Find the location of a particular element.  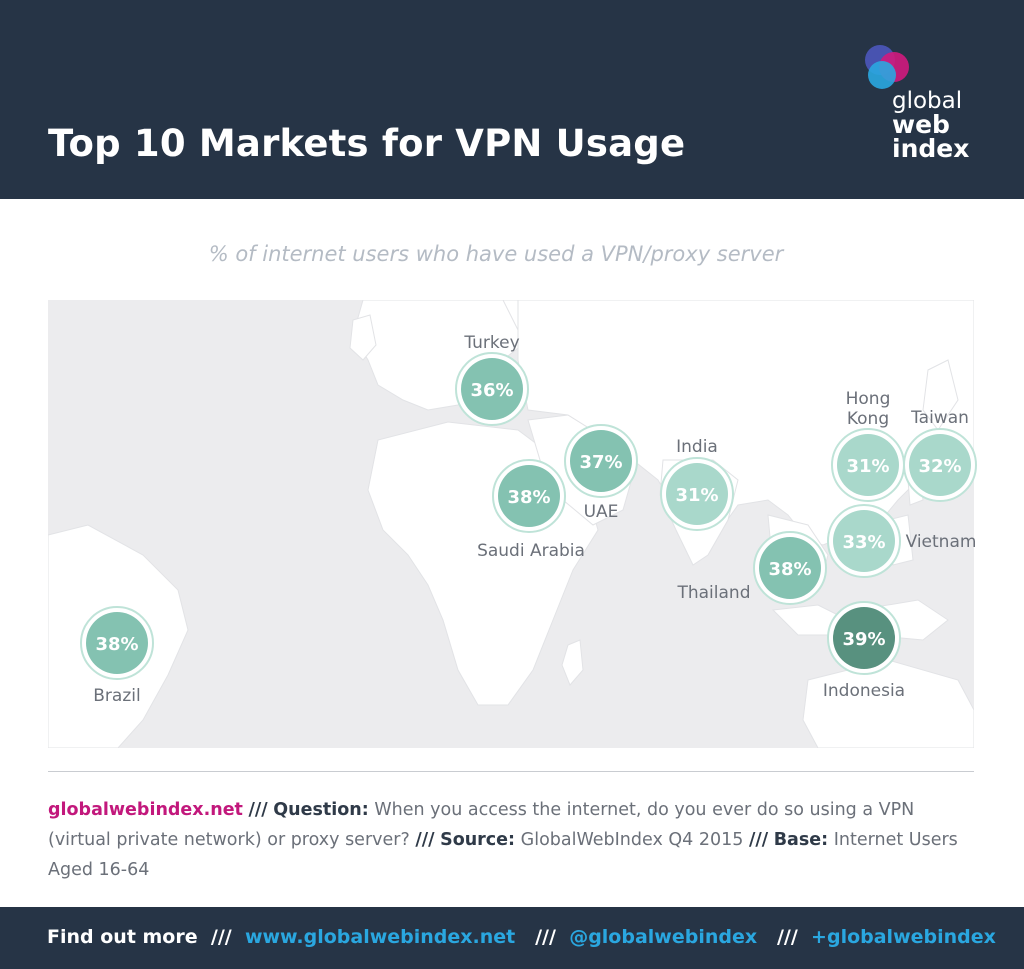

value-label-brazil: 38% is located at coordinates (116, 644).